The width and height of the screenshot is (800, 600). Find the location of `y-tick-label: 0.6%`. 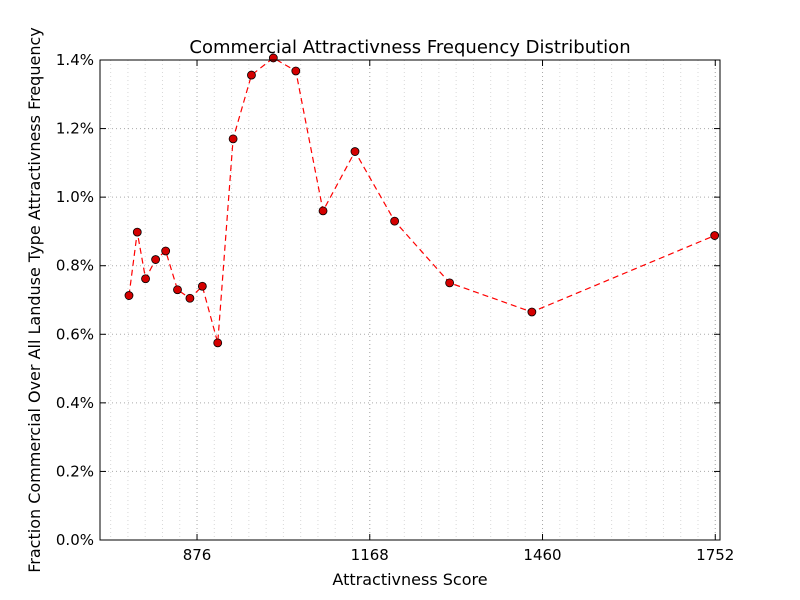

y-tick-label: 0.6% is located at coordinates (75, 334).